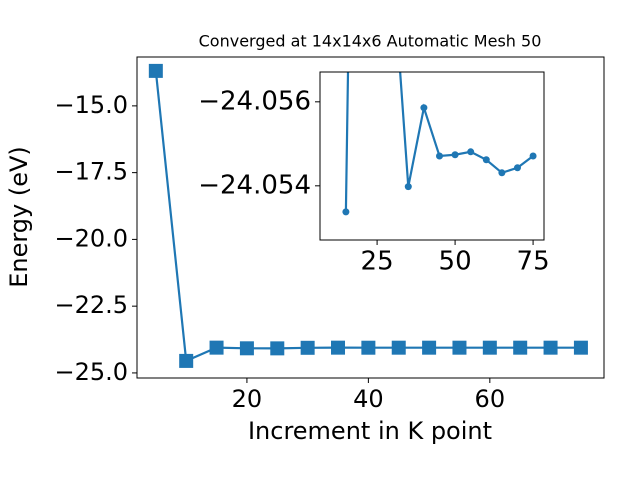  I want to click on x-tick-label: 40, so click(368, 399).